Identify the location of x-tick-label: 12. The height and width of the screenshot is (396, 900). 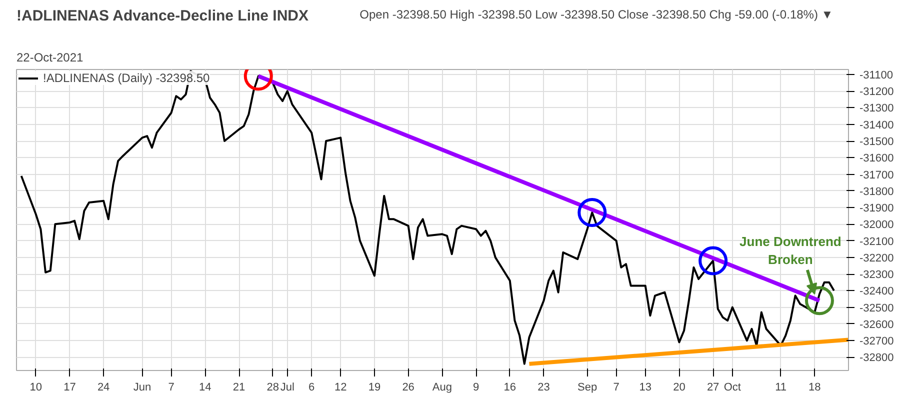
(340, 388).